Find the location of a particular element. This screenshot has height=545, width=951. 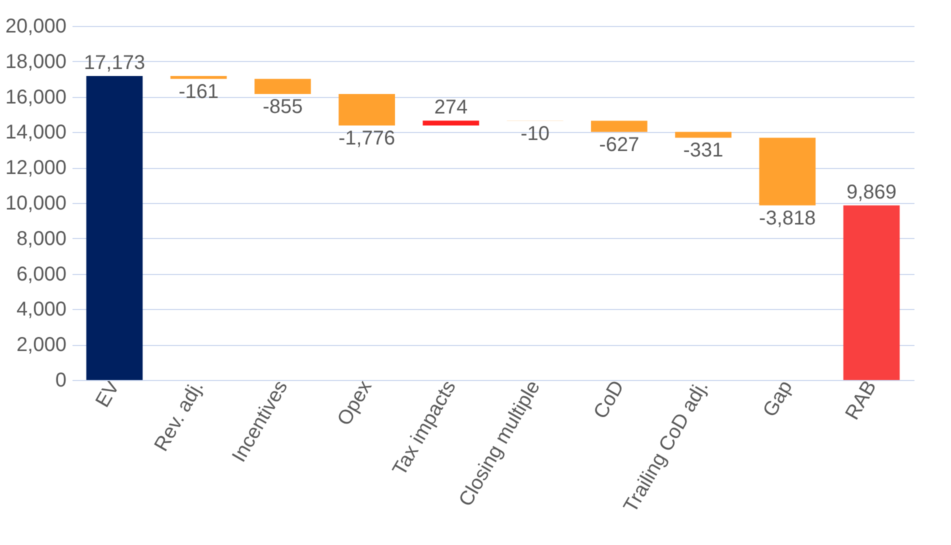

data-label: -10 is located at coordinates (535, 133).